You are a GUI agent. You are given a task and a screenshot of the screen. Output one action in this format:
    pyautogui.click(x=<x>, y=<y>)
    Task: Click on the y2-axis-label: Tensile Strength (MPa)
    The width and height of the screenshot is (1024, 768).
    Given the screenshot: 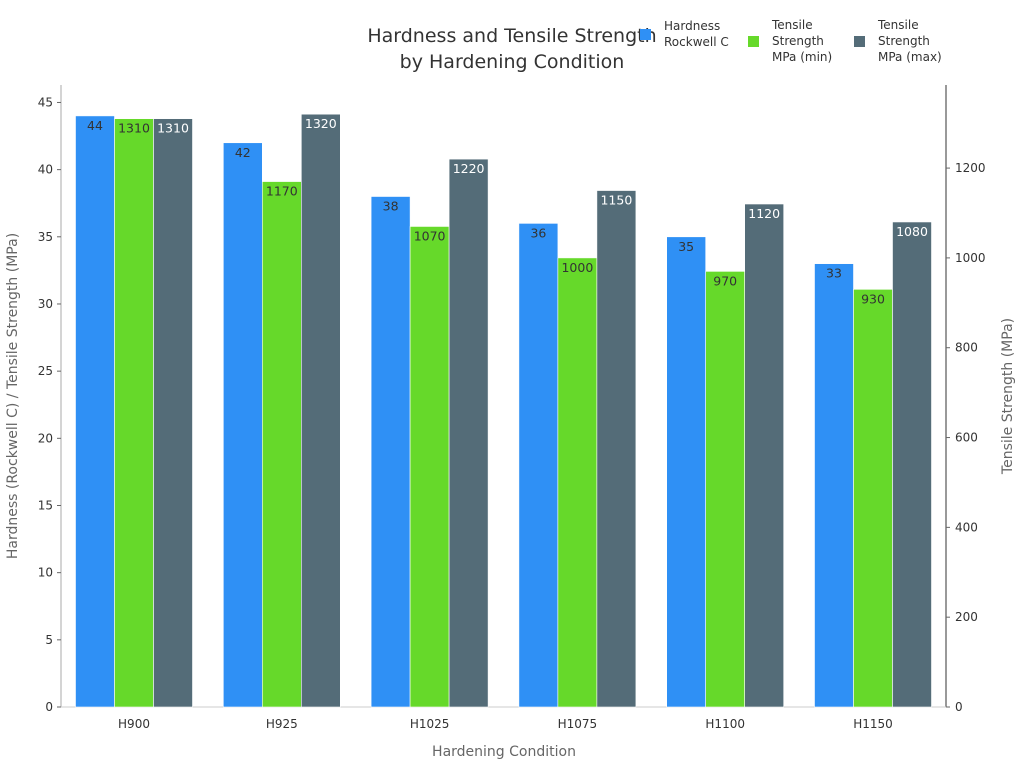 What is the action you would take?
    pyautogui.click(x=1008, y=396)
    